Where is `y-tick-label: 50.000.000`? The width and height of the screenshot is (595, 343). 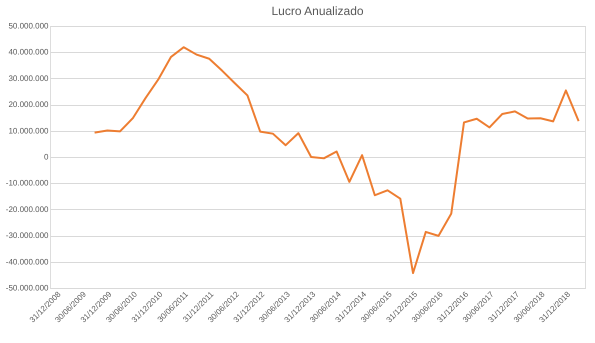
y-tick-label: 50.000.000 is located at coordinates (29, 26).